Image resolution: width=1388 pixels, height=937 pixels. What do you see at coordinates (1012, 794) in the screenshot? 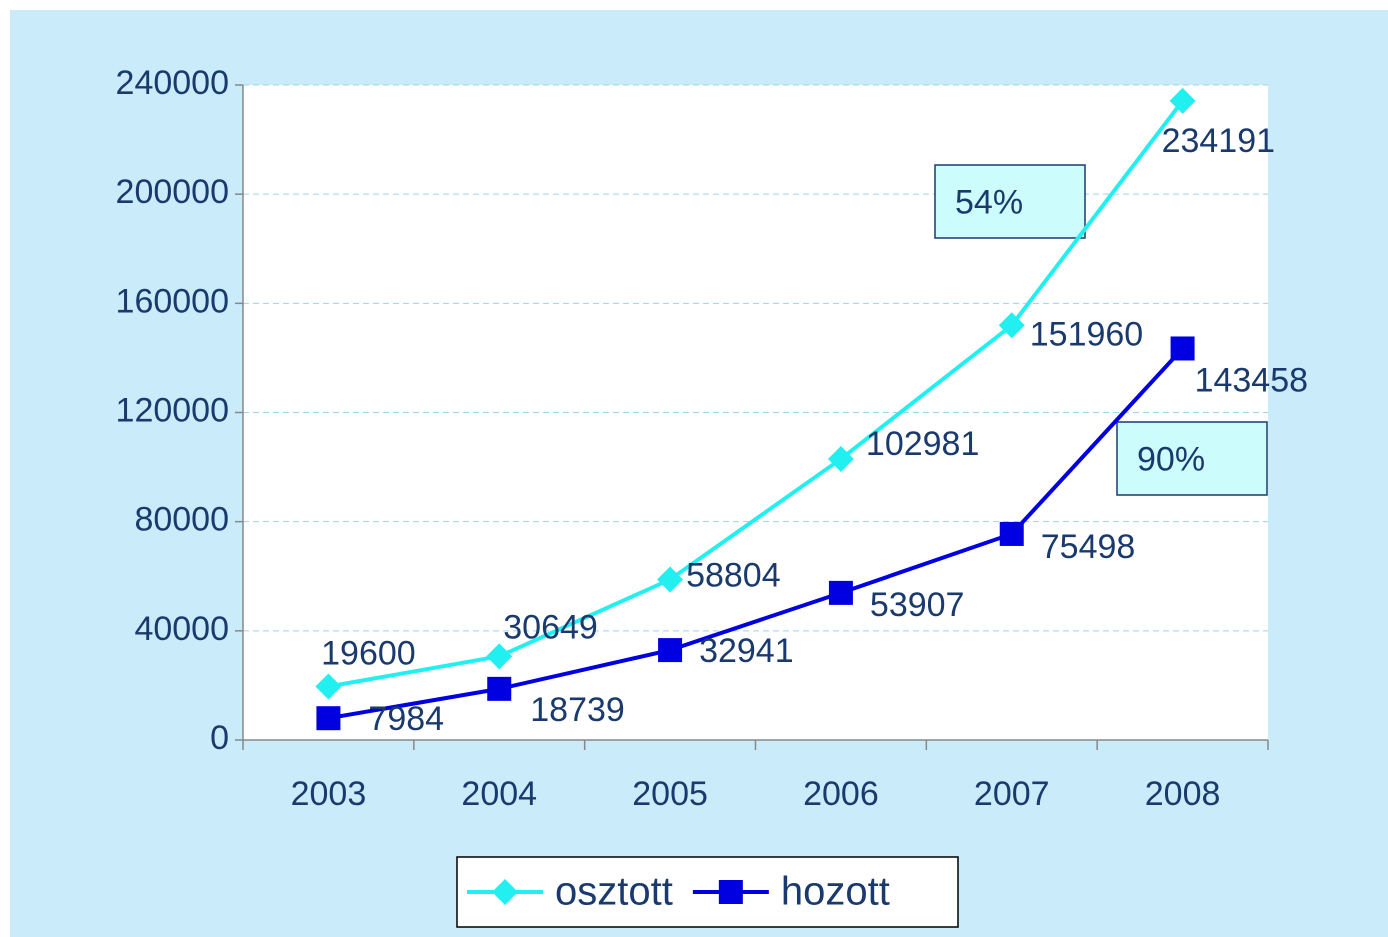
I see `x-tick-label: 2007` at bounding box center [1012, 794].